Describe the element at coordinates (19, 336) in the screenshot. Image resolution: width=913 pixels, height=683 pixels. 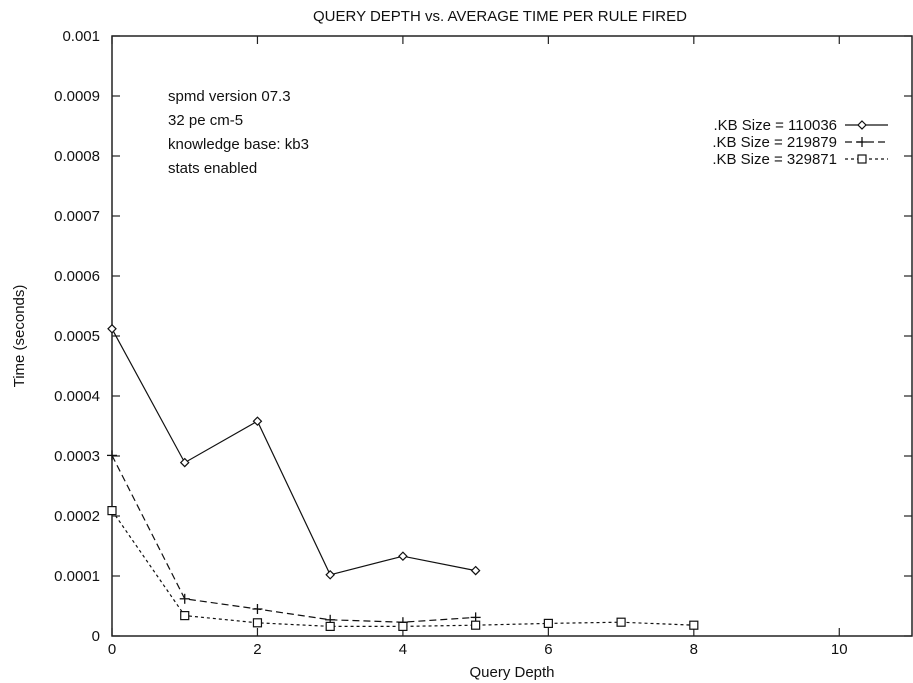
I see `y-axis-label: Time (seconds)` at that location.